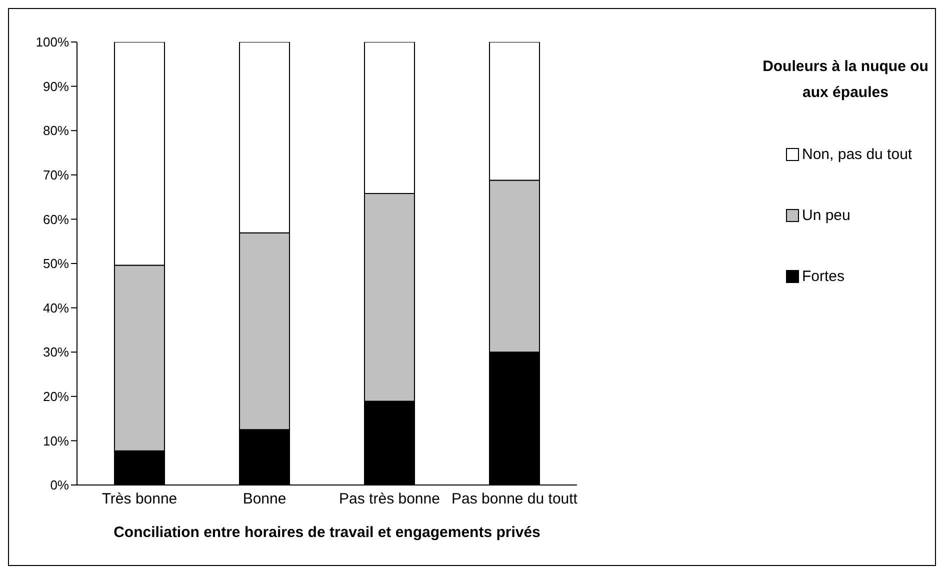 This screenshot has width=944, height=574. What do you see at coordinates (515, 499) in the screenshot?
I see `x-tick-label: Pas bonne du toutt` at bounding box center [515, 499].